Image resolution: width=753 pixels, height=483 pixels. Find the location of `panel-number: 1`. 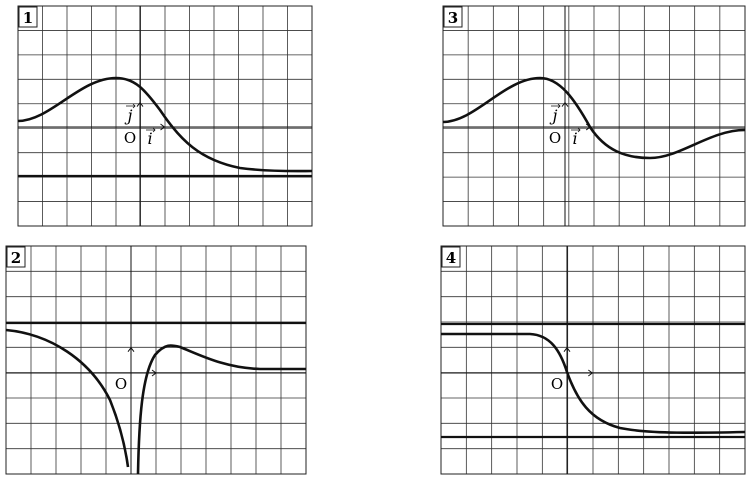

panel-number: 1 is located at coordinates (28, 18).